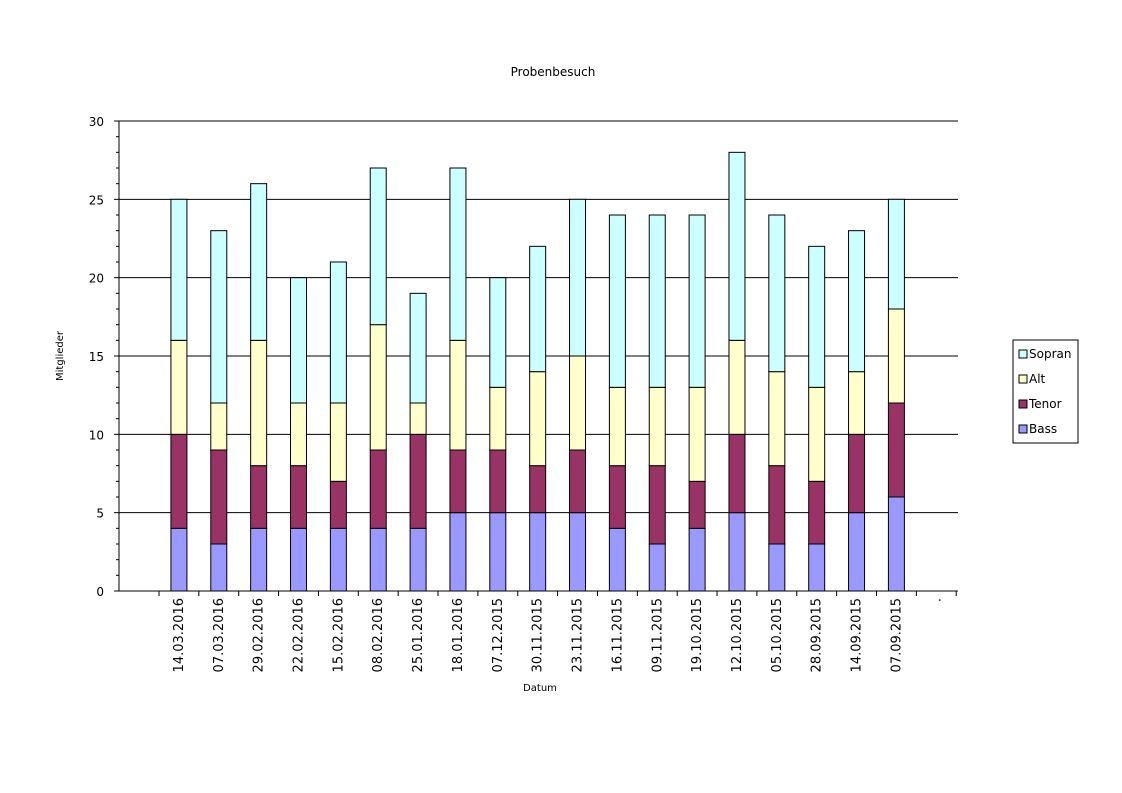  I want to click on x-tick-label: 15.02.2016, so click(338, 635).